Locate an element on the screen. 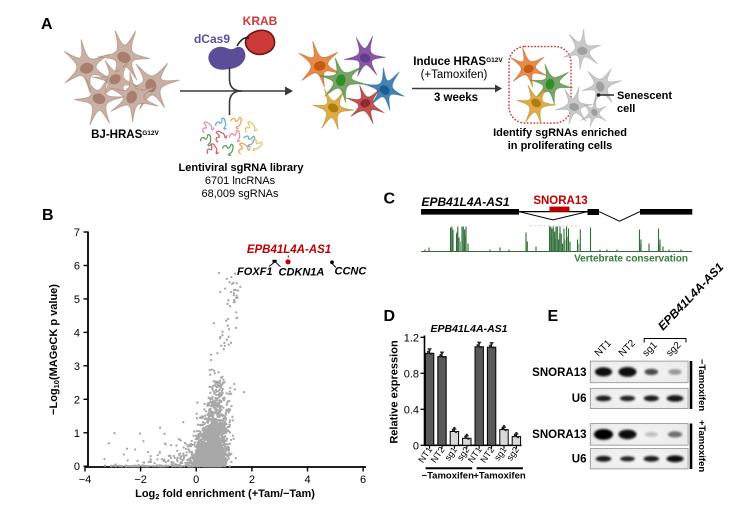 The height and width of the screenshot is (510, 748). svg-text: CCNC is located at coordinates (351, 272).